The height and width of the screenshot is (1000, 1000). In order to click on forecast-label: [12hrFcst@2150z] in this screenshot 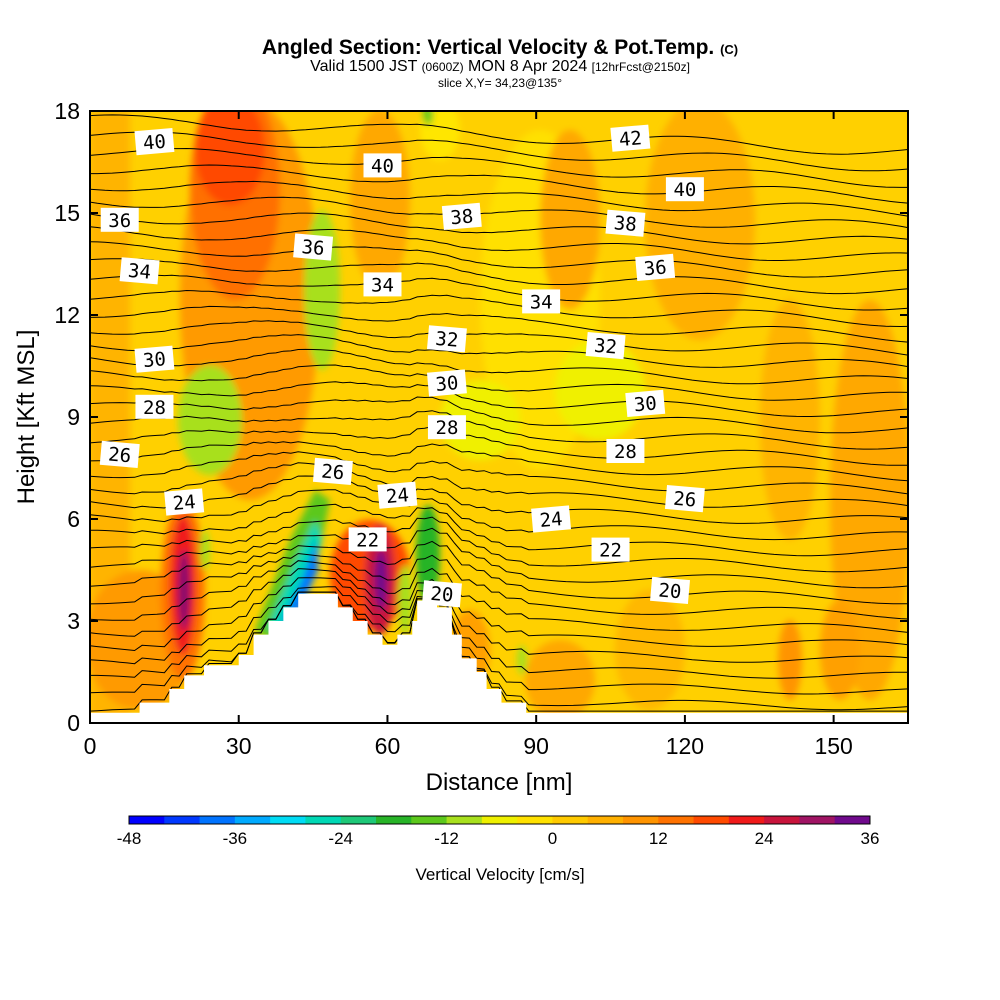, I will do `click(640, 67)`.